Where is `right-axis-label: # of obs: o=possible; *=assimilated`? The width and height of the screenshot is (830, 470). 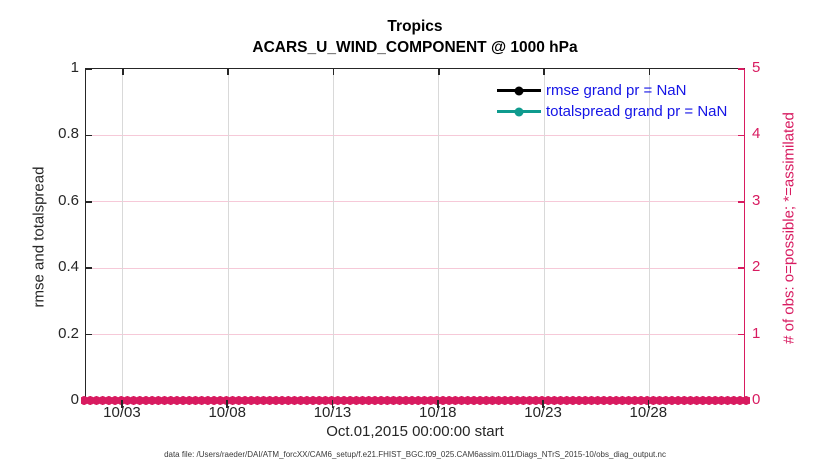 right-axis-label: # of obs: o=possible; *=assimilated is located at coordinates (789, 228).